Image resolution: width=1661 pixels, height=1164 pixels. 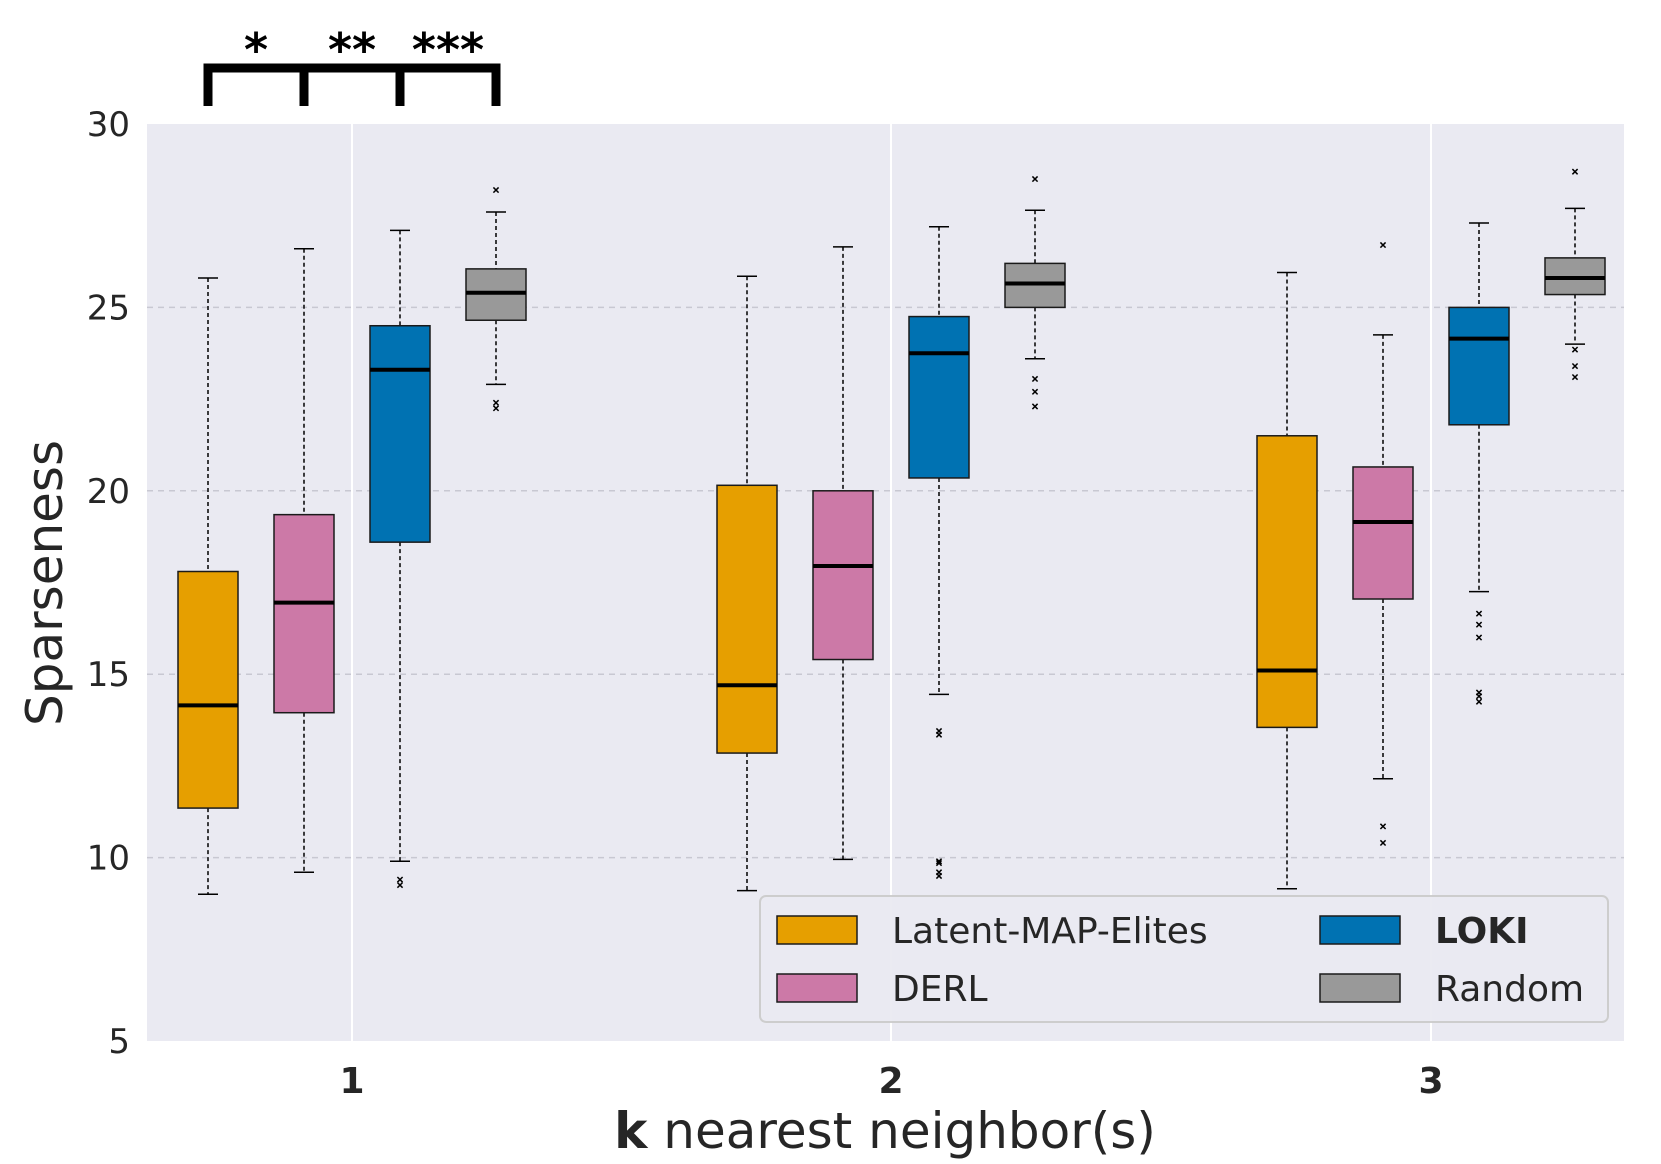 I want to click on x-axis-label: k nearest neighbor(s), so click(x=885, y=1131).